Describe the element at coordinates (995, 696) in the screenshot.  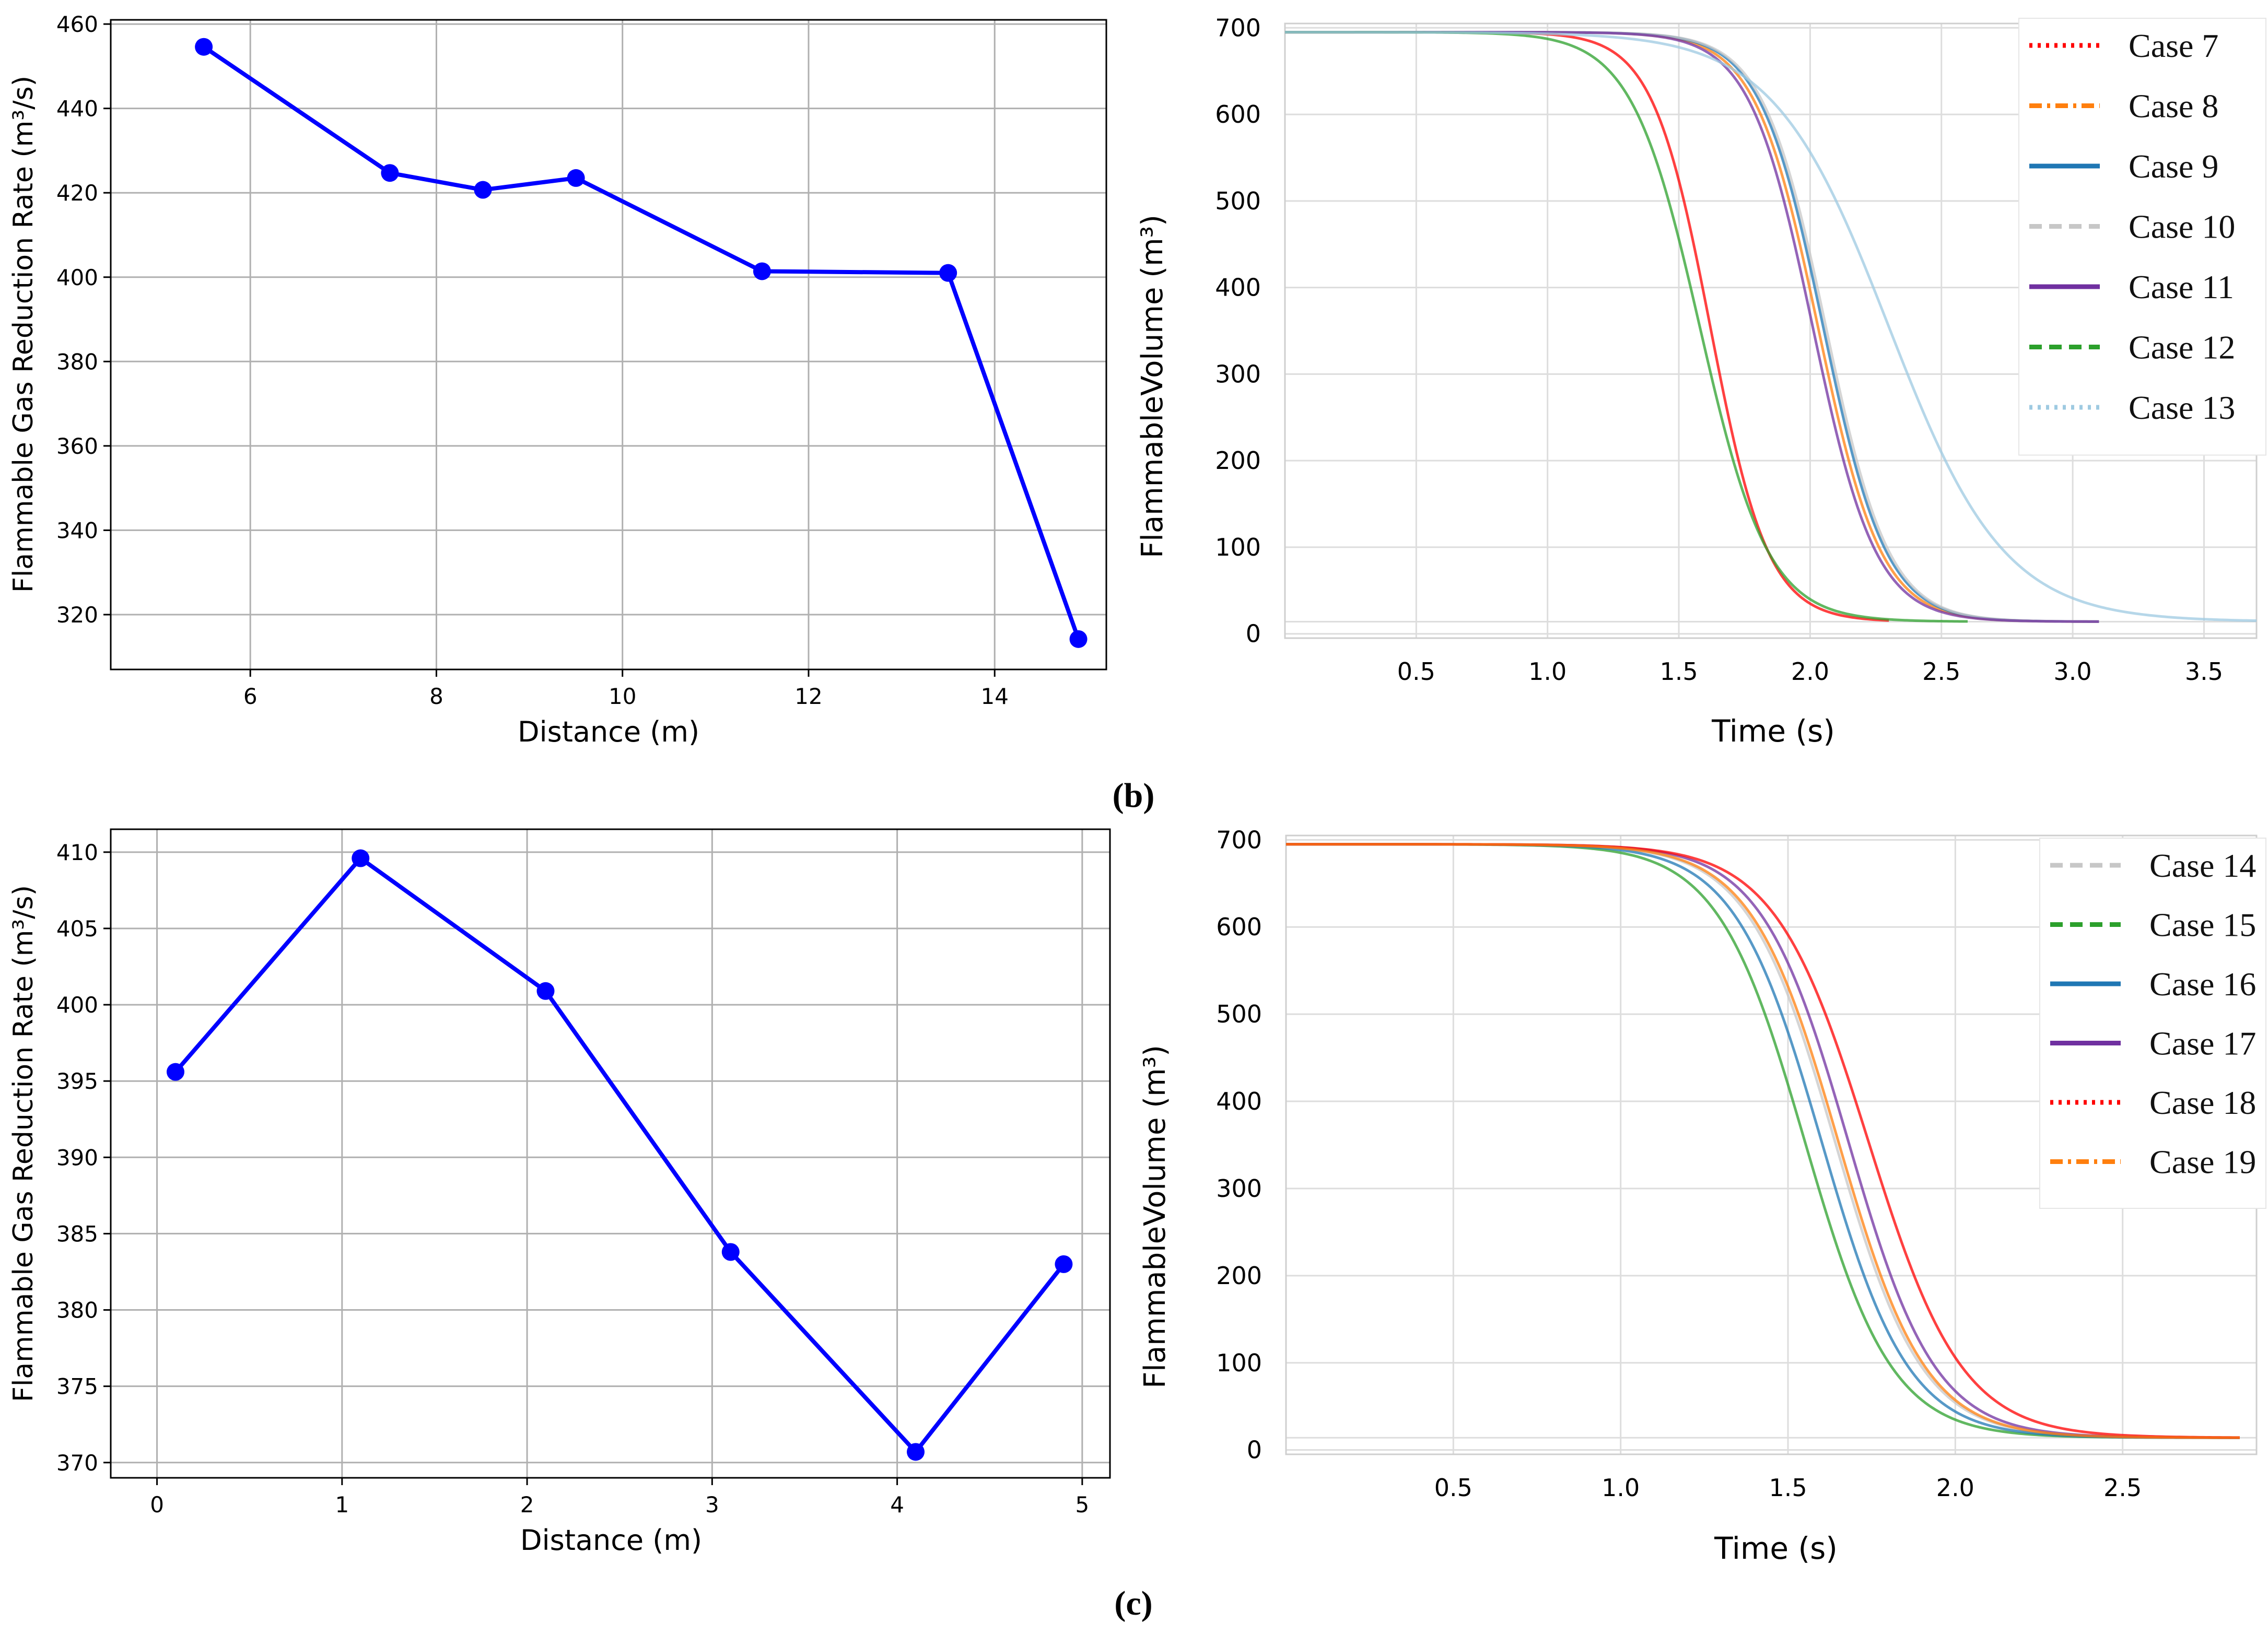
I see `x-tick-label: 14` at that location.